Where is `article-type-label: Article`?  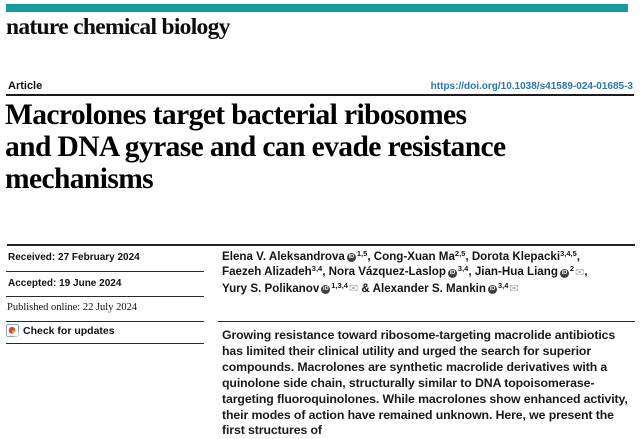
article-type-label: Article is located at coordinates (25, 86).